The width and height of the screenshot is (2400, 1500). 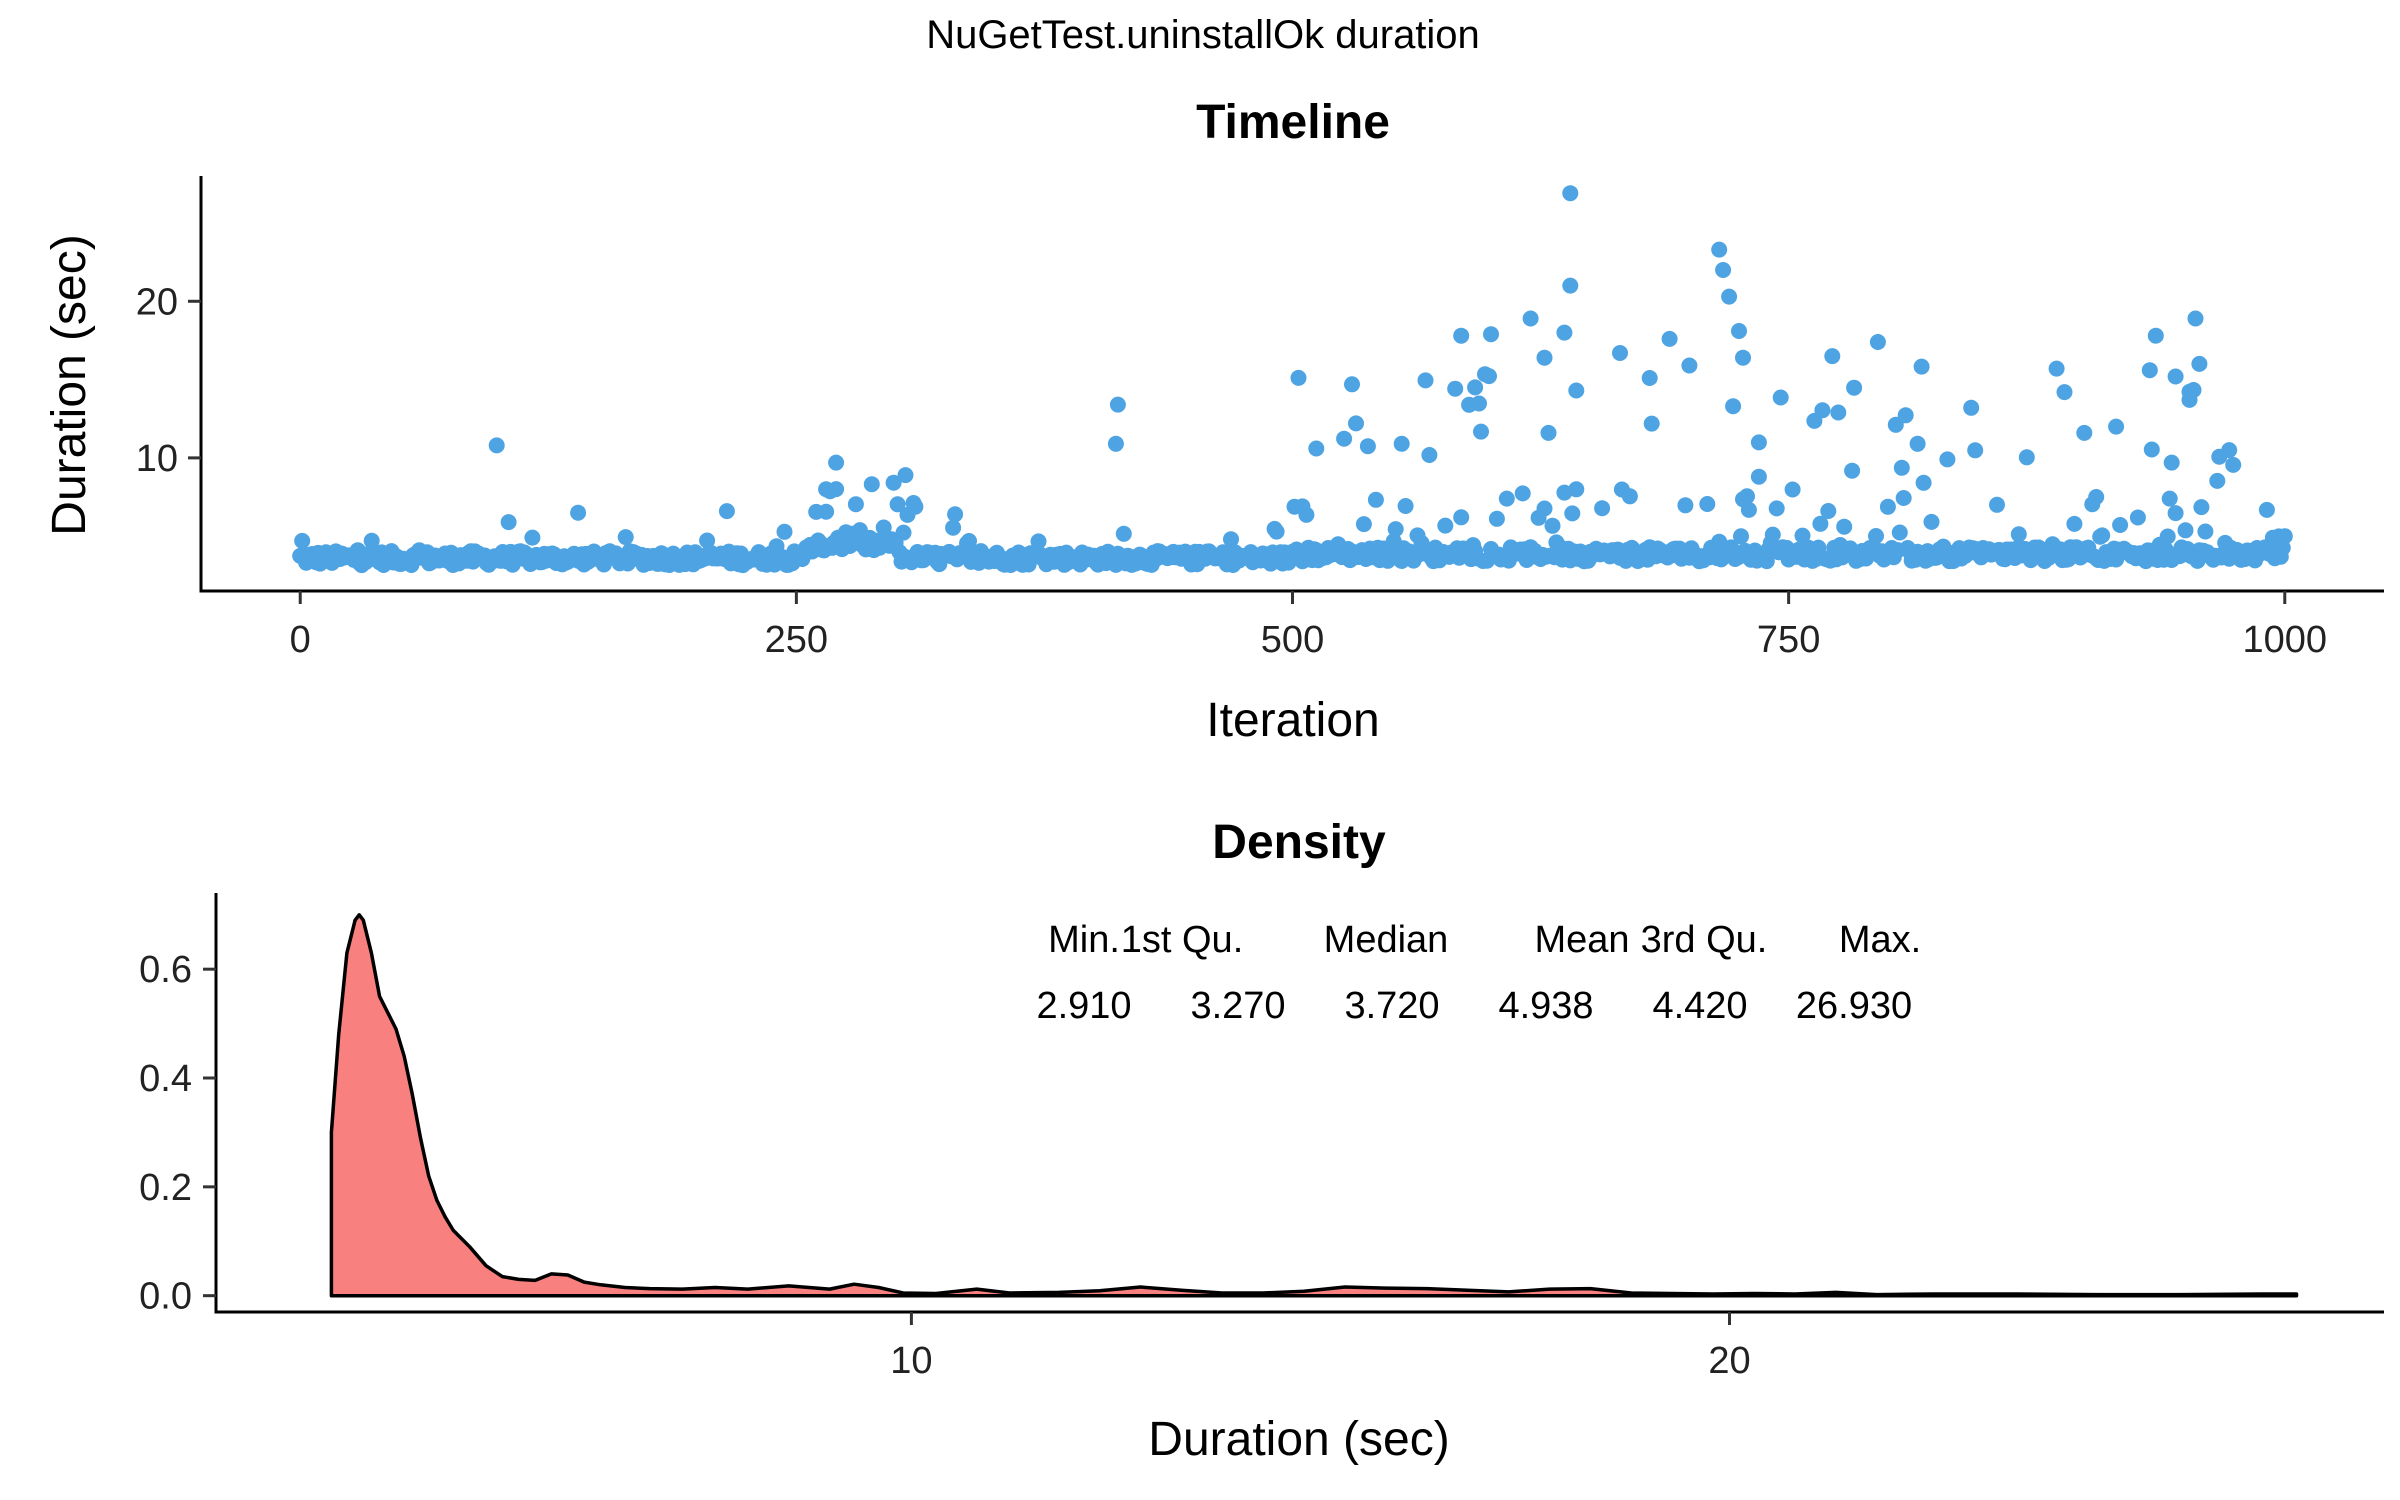 What do you see at coordinates (1203, 35) in the screenshot?
I see `figure-title: NuGetTest.uninstallOk duration` at bounding box center [1203, 35].